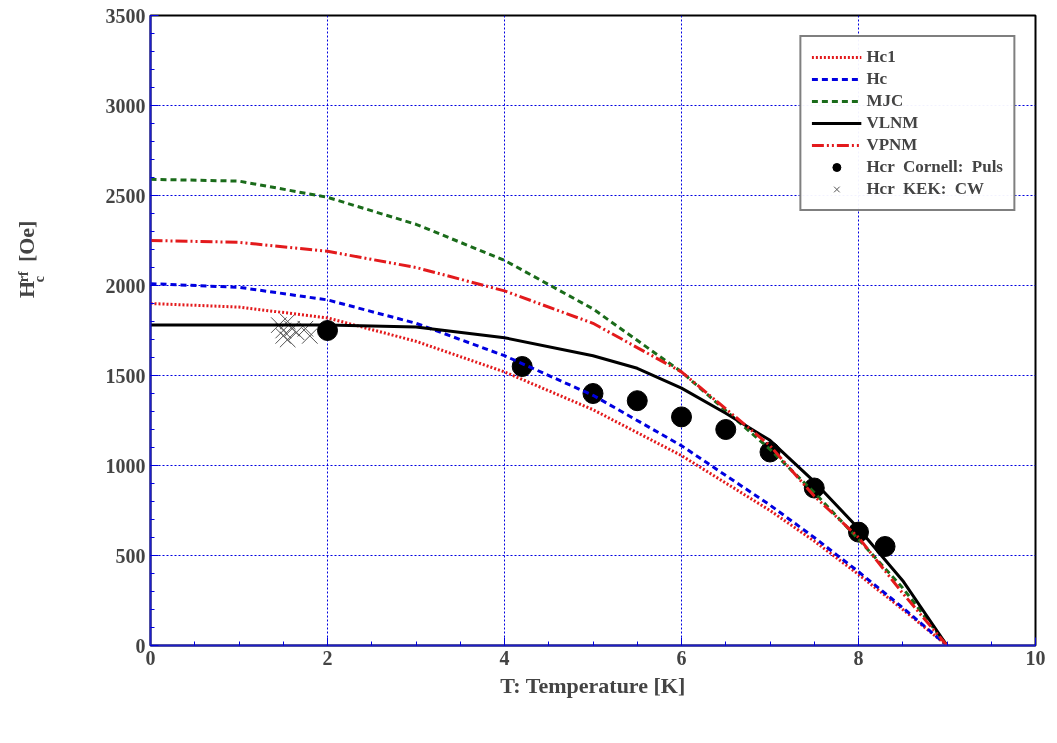  I want to click on y-tick-label: 1500, so click(125, 375).